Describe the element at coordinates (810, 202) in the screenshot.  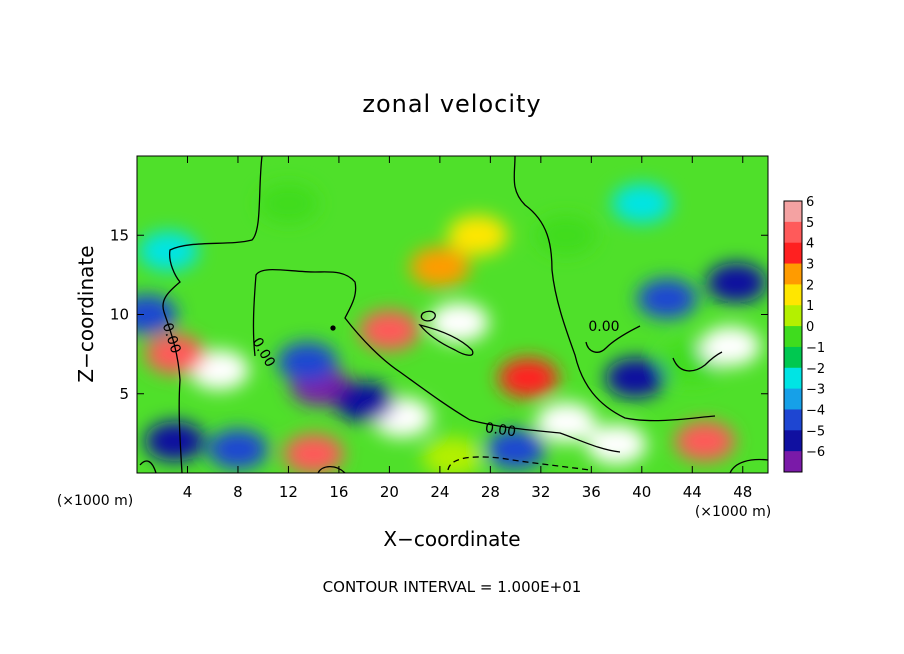
I see `colorbar-label: 6` at that location.